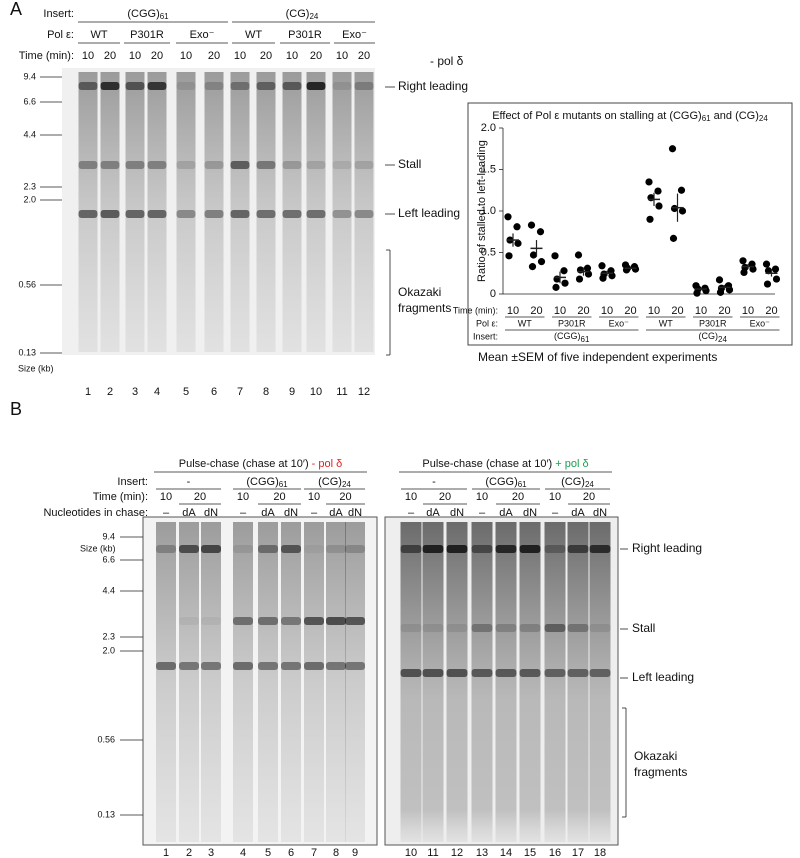 This screenshot has height=858, width=800. Describe the element at coordinates (106, 814) in the screenshot. I see `size-marker: 0.13` at that location.